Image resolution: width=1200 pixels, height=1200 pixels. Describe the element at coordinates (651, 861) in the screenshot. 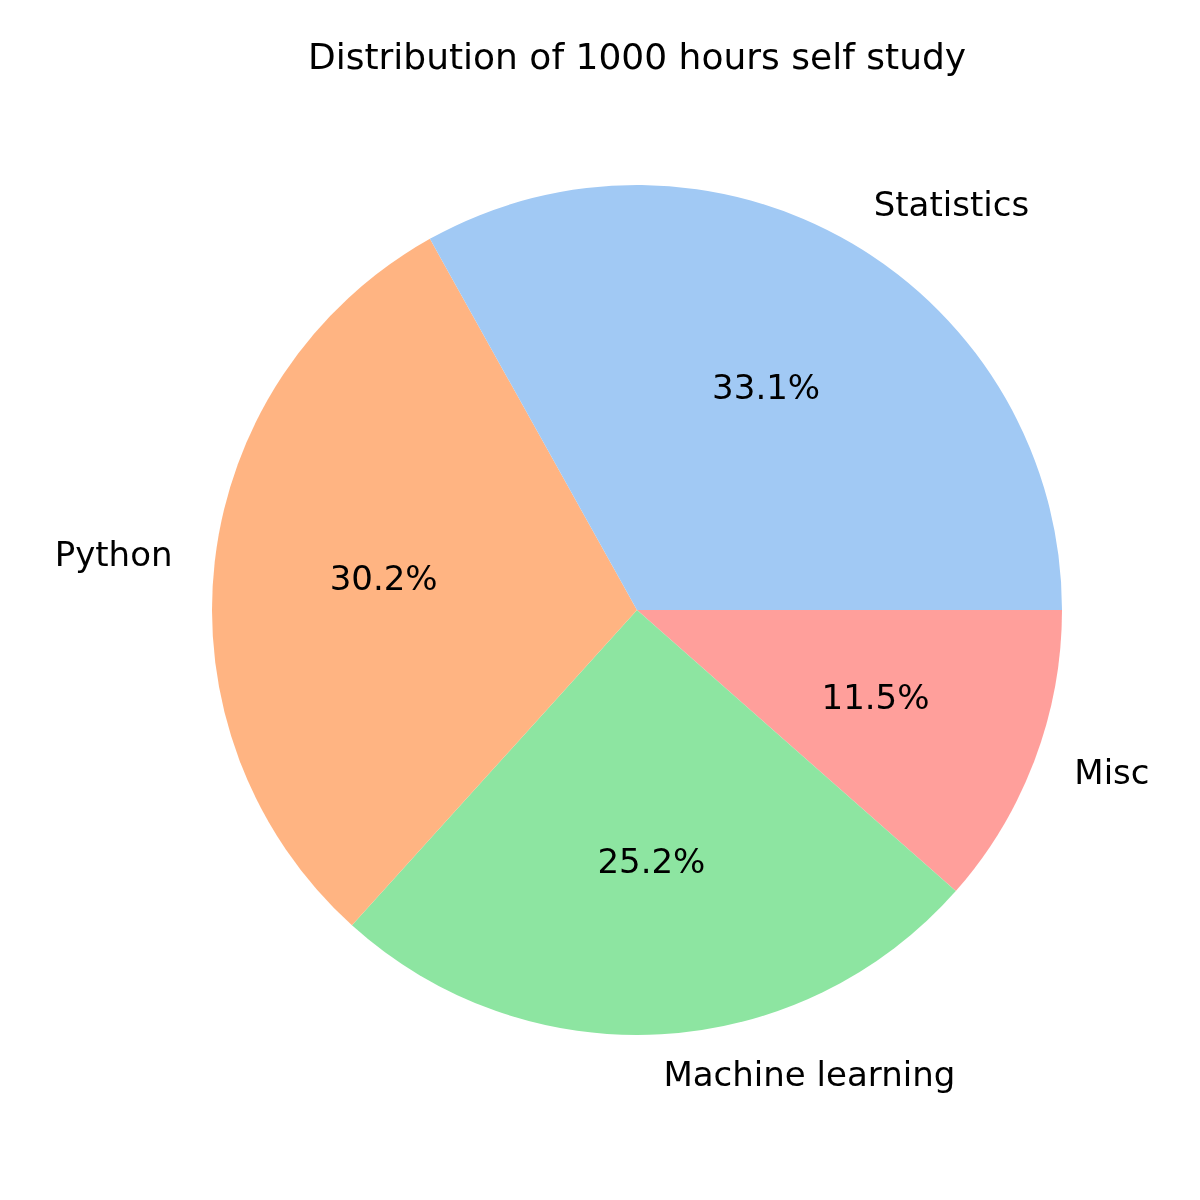

I see `data-label: 25.2%` at that location.